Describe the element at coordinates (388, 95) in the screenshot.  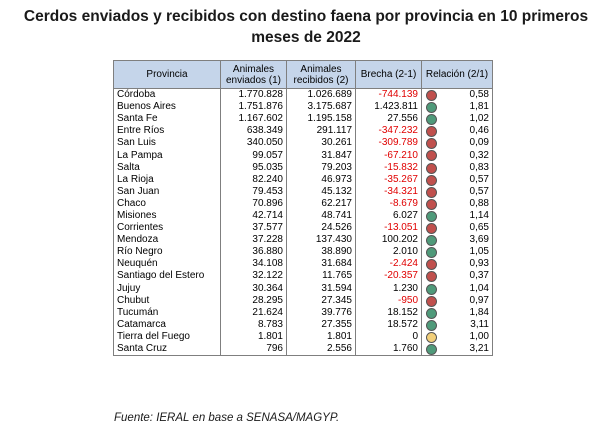
I see `cell-brecha: -744.139` at that location.